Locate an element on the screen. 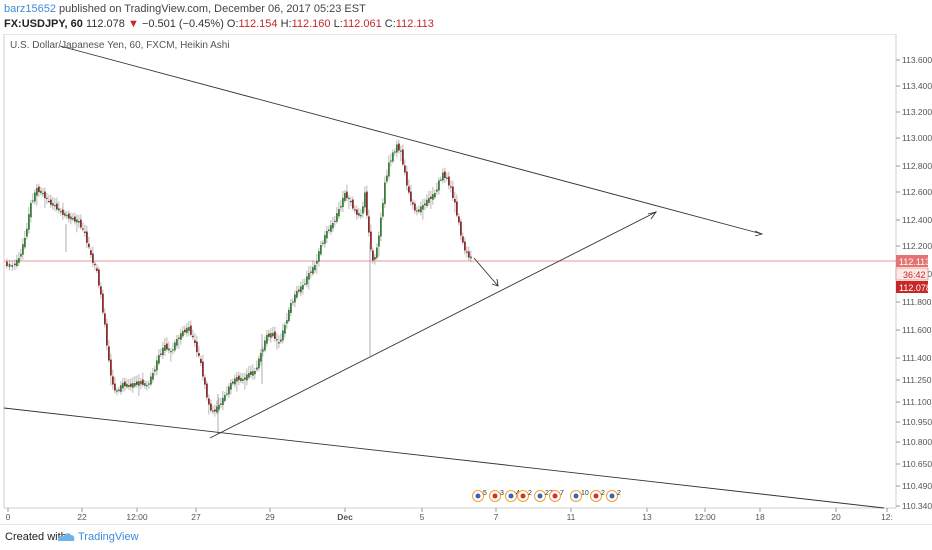 Image resolution: width=932 pixels, height=550 pixels. price-tick-label: 113.000 is located at coordinates (917, 138).